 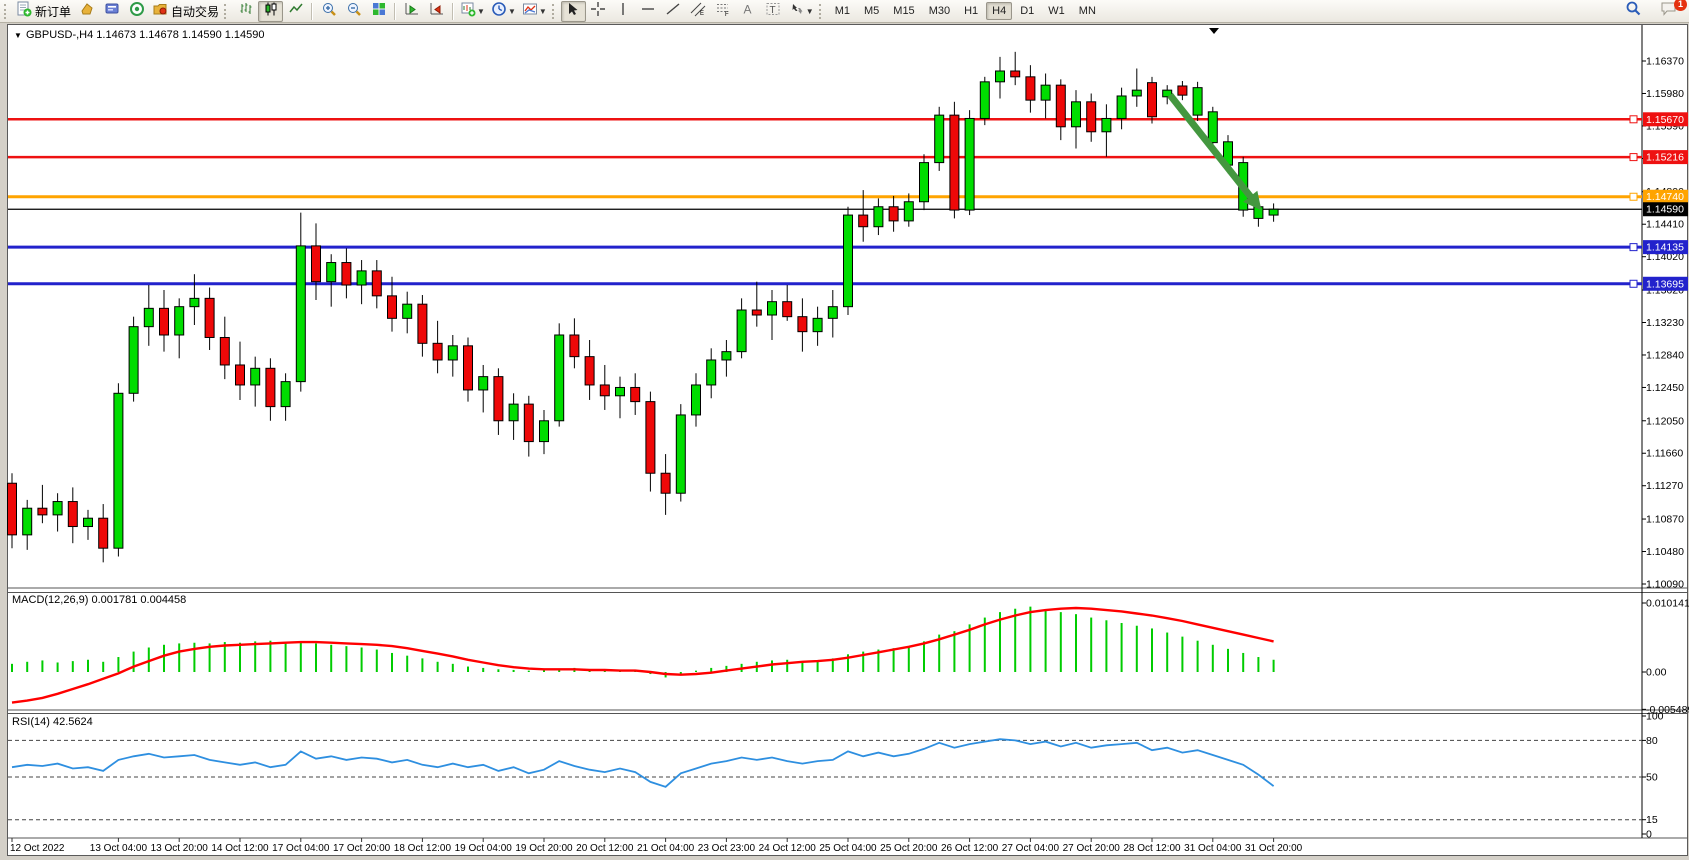 What do you see at coordinates (1664, 454) in the screenshot?
I see `price-tick-label: 1.11660` at bounding box center [1664, 454].